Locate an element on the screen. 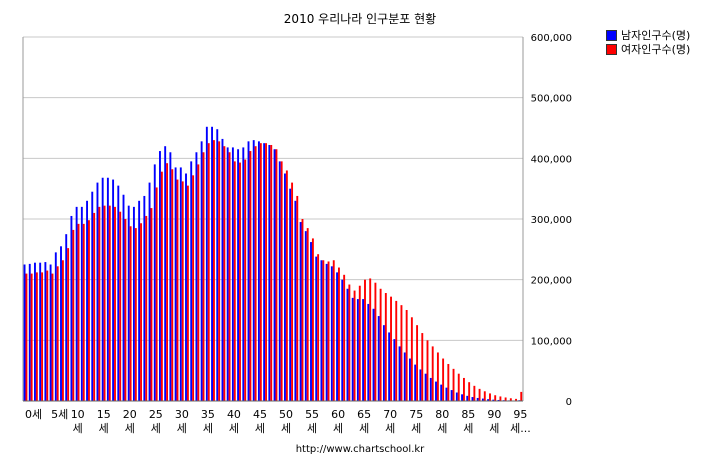 This screenshot has width=720, height=460. legend: 남자인구수(명) 여자인구수(명) is located at coordinates (648, 42).